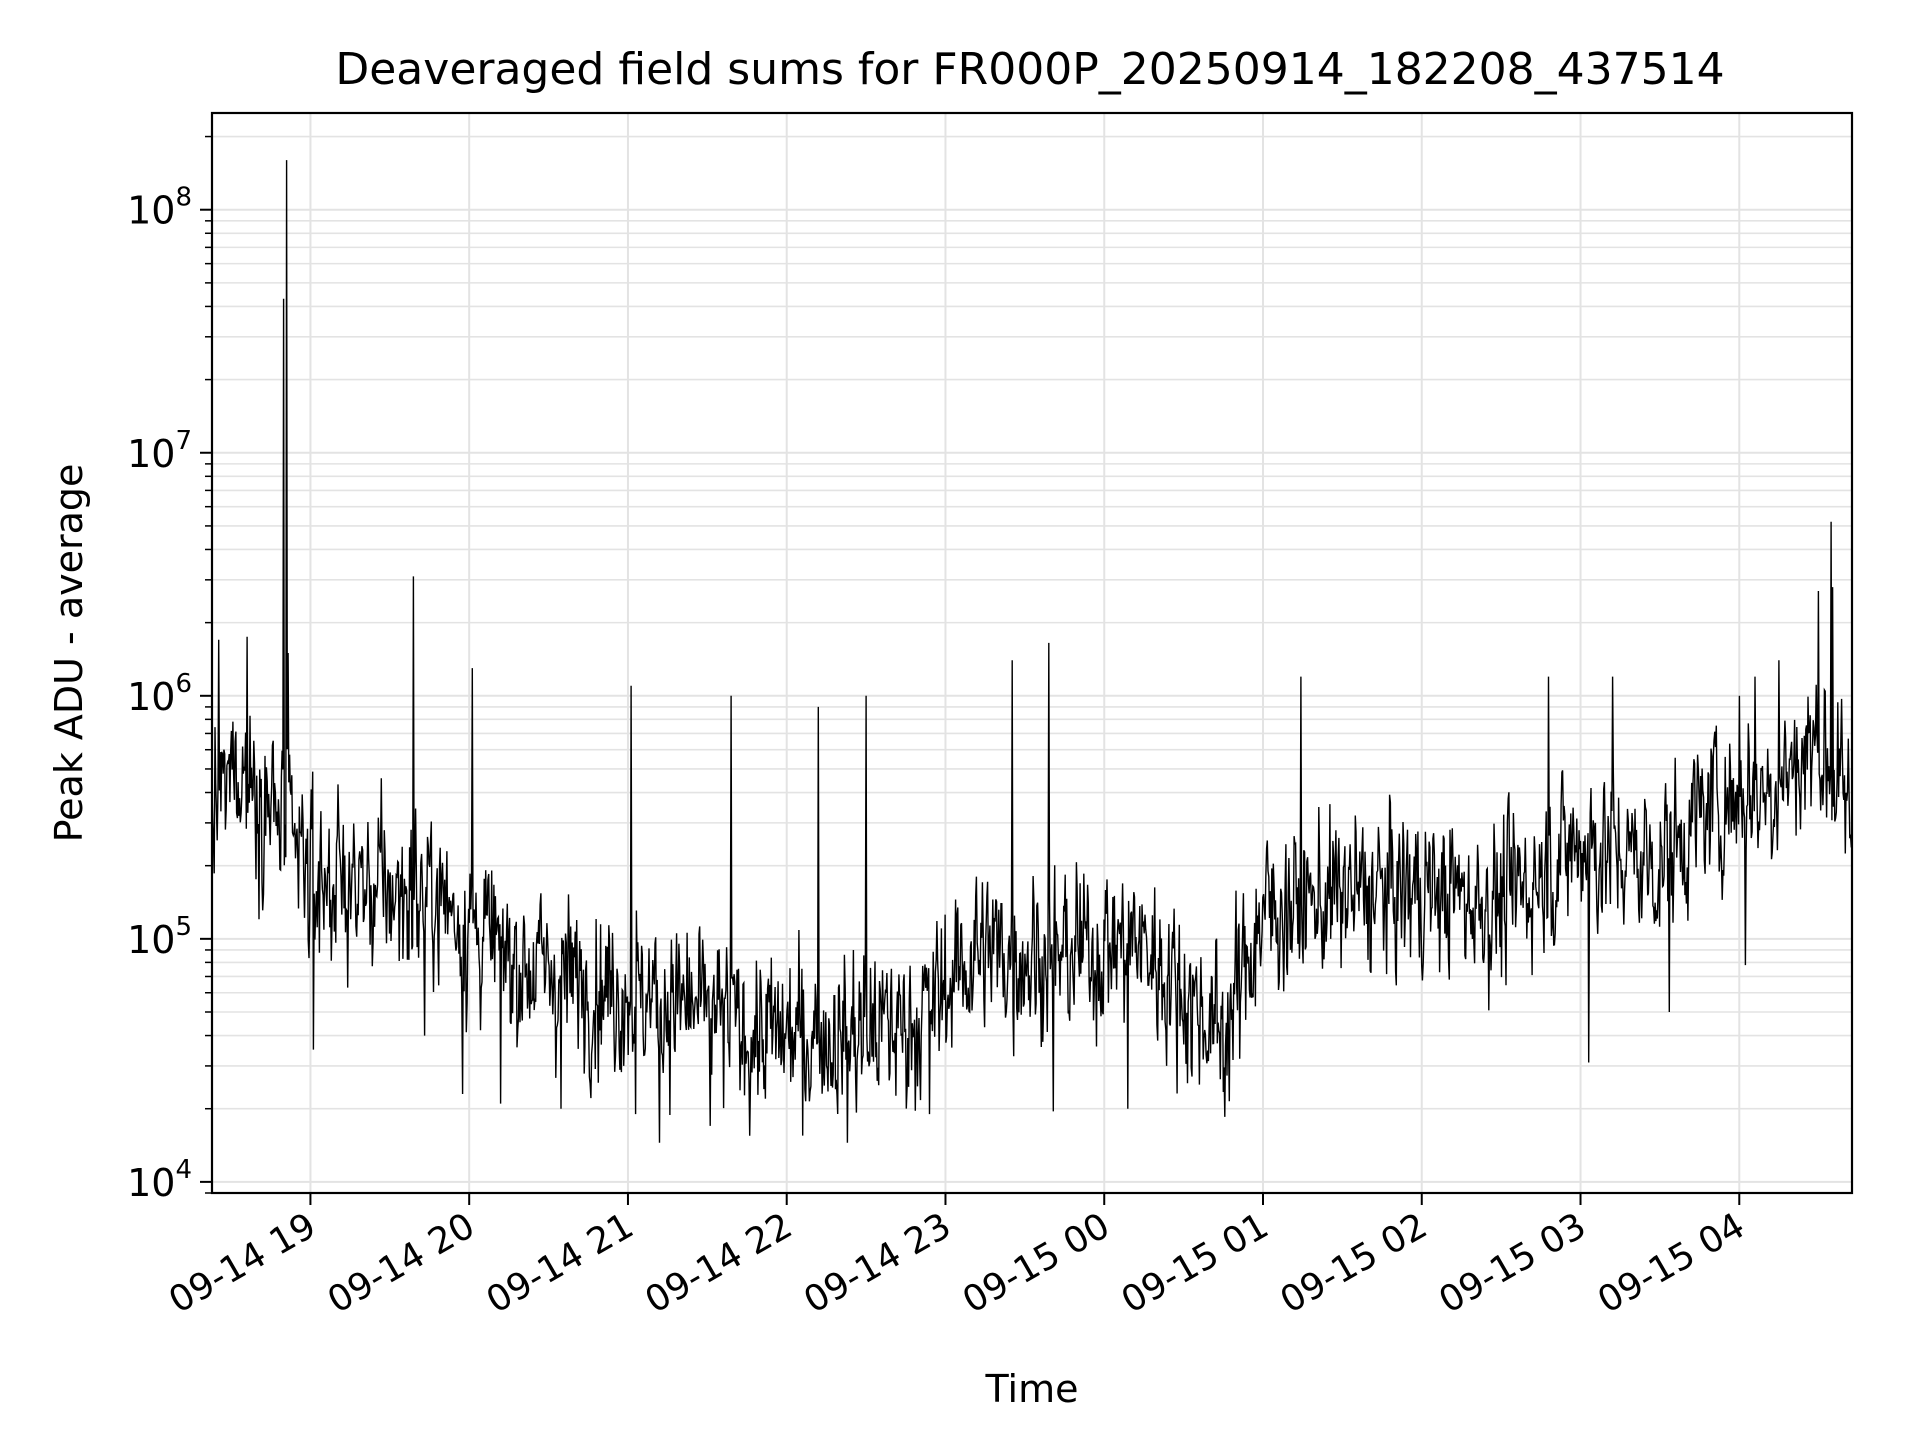  What do you see at coordinates (159, 937) in the screenshot?
I see `y-tick-label: 10⁵` at bounding box center [159, 937].